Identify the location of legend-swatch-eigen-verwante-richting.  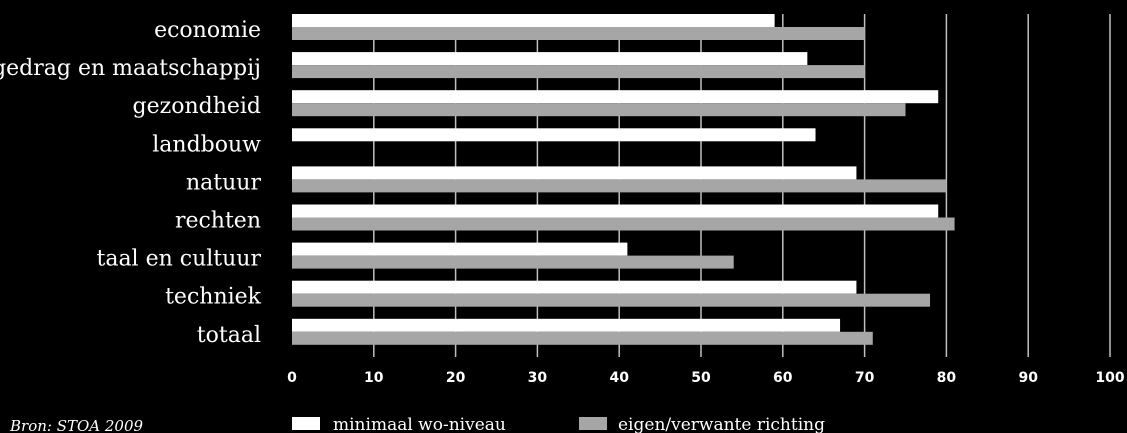
(593, 423).